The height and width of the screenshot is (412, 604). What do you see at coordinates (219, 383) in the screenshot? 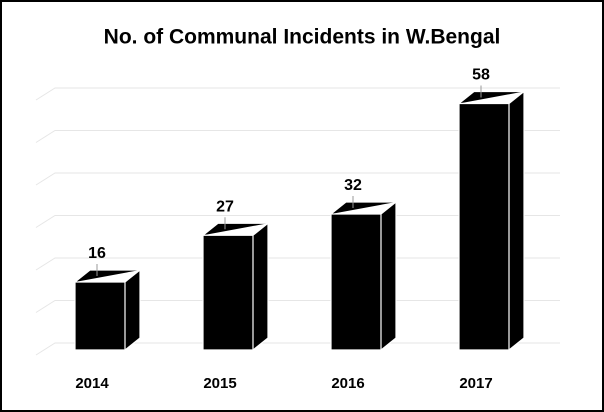
I see `x-tick-label: 2015` at bounding box center [219, 383].